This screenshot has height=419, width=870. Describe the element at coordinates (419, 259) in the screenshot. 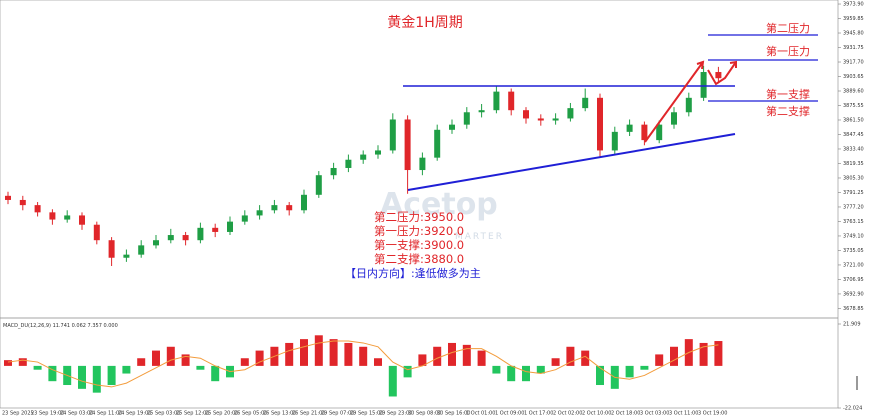

I see `level-note: 第二支撑:3880.0` at that location.